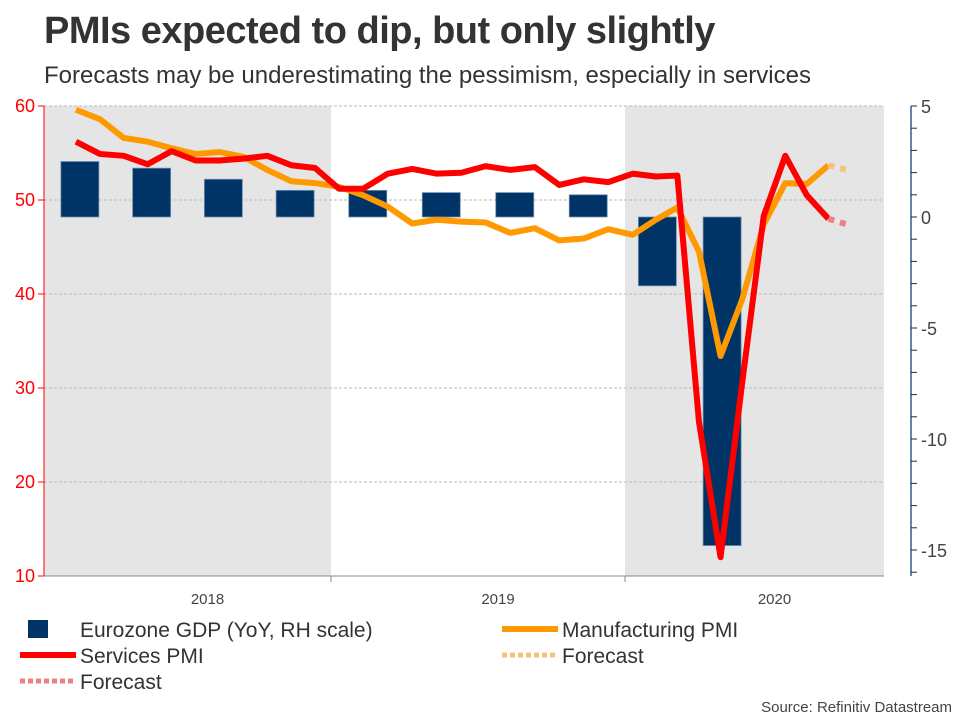 Image resolution: width=960 pixels, height=720 pixels. I want to click on right-tick-label: -15, so click(934, 551).